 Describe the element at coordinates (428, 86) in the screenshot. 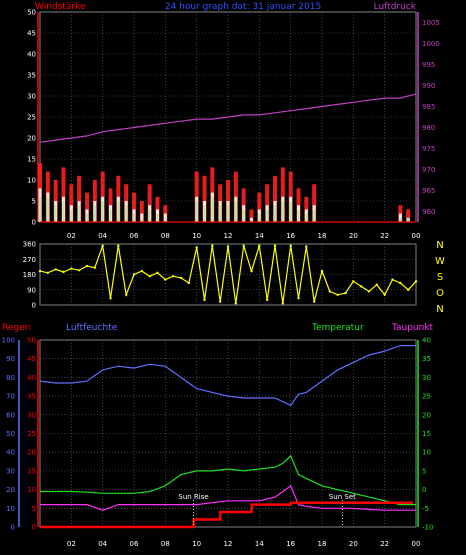

I see `pressure-tick-label: 990` at that location.